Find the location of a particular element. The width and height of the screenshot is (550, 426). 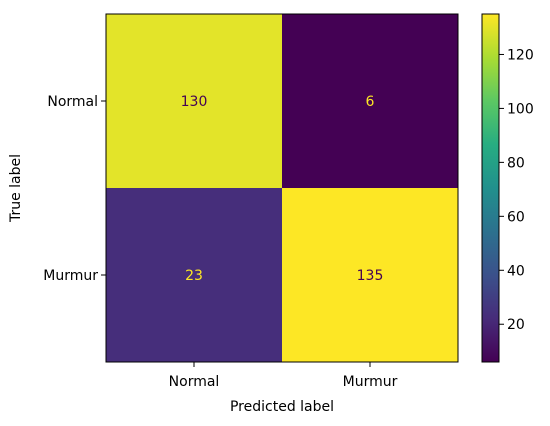

colorbar-tick-label: 120 is located at coordinates (520, 55).